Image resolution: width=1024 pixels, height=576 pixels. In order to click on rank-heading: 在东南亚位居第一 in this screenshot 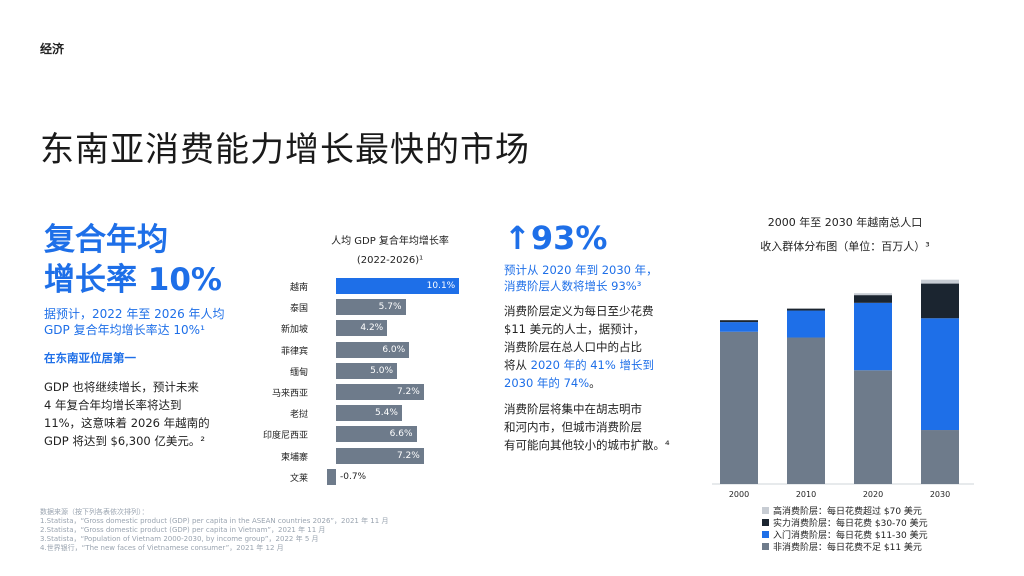, I will do `click(90, 358)`.